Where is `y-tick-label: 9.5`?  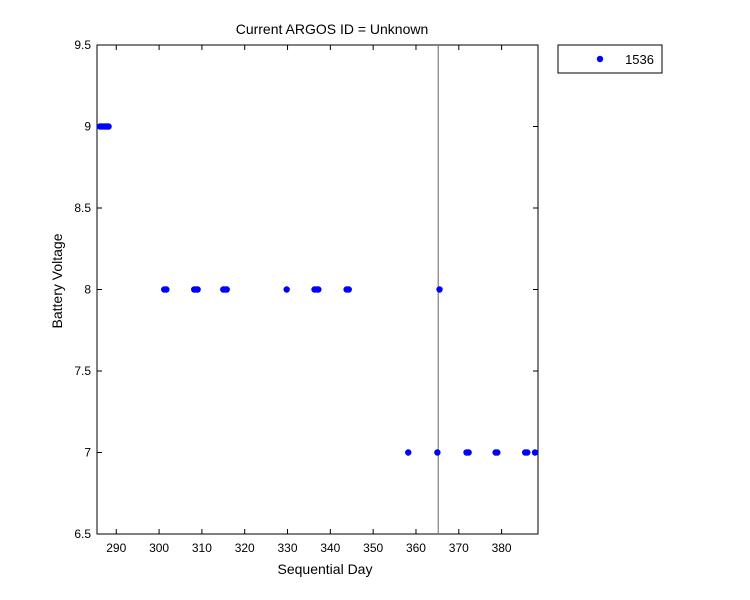
y-tick-label: 9.5 is located at coordinates (82, 45).